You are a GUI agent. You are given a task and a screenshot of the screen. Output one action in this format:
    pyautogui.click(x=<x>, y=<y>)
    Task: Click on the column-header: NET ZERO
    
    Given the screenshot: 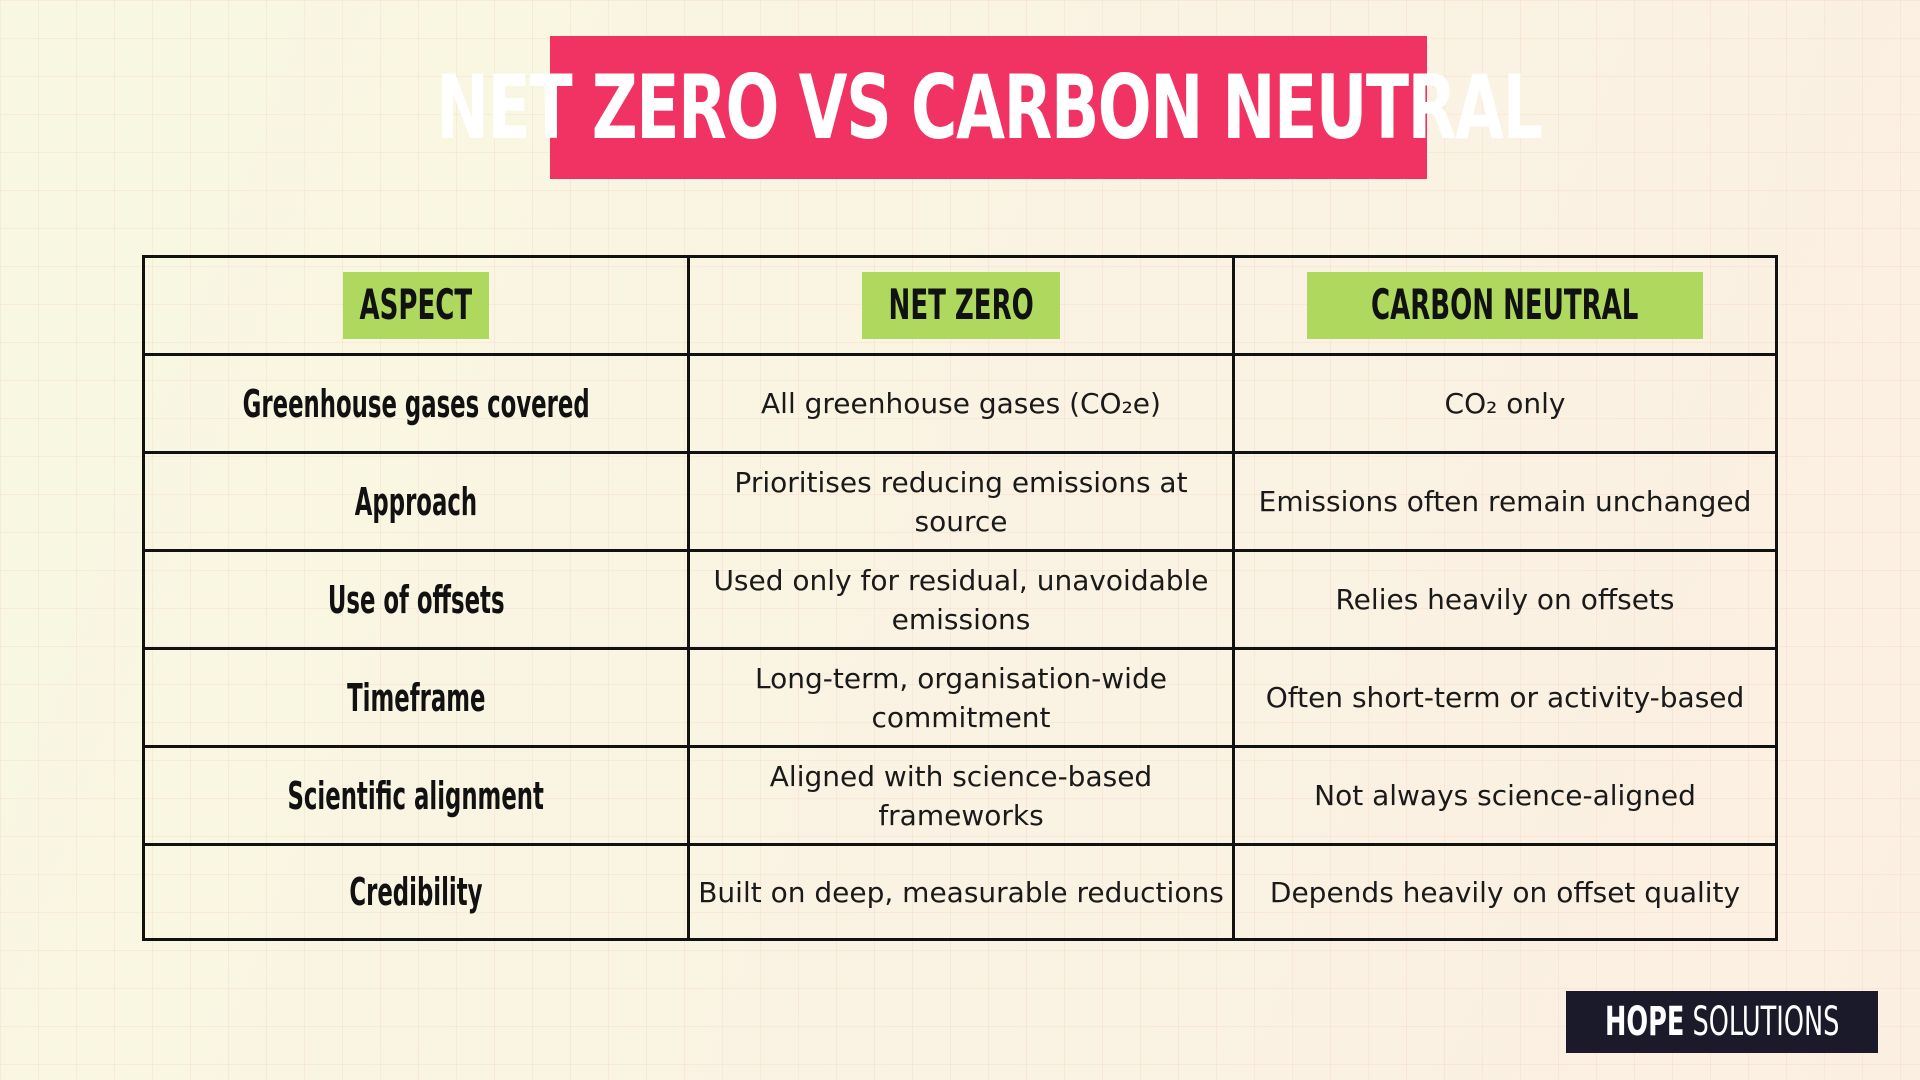 What is the action you would take?
    pyautogui.click(x=961, y=305)
    